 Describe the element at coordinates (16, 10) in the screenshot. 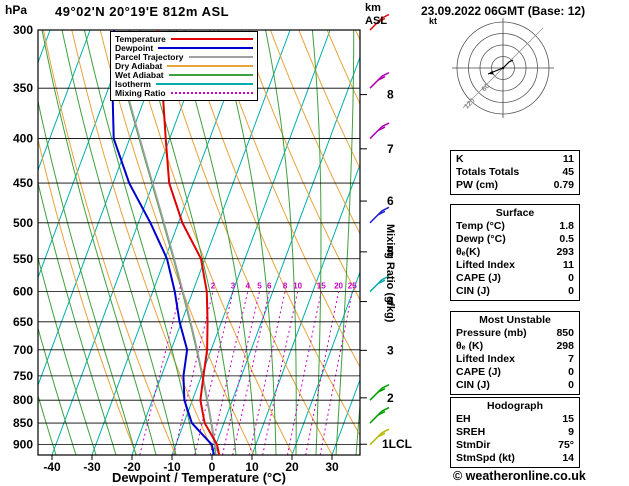

I see `pressure-axis-unit: hPa` at that location.